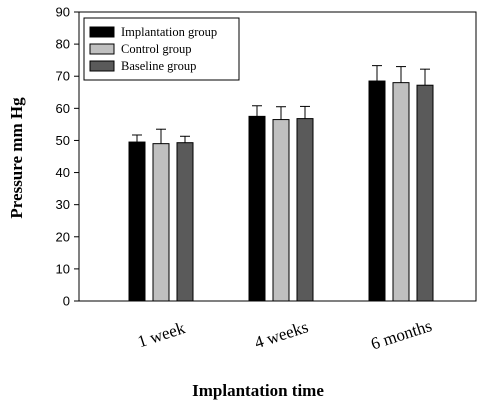 Image resolution: width=483 pixels, height=409 pixels. What do you see at coordinates (281, 334) in the screenshot?
I see `x-tick-label: 4 weeks` at bounding box center [281, 334].